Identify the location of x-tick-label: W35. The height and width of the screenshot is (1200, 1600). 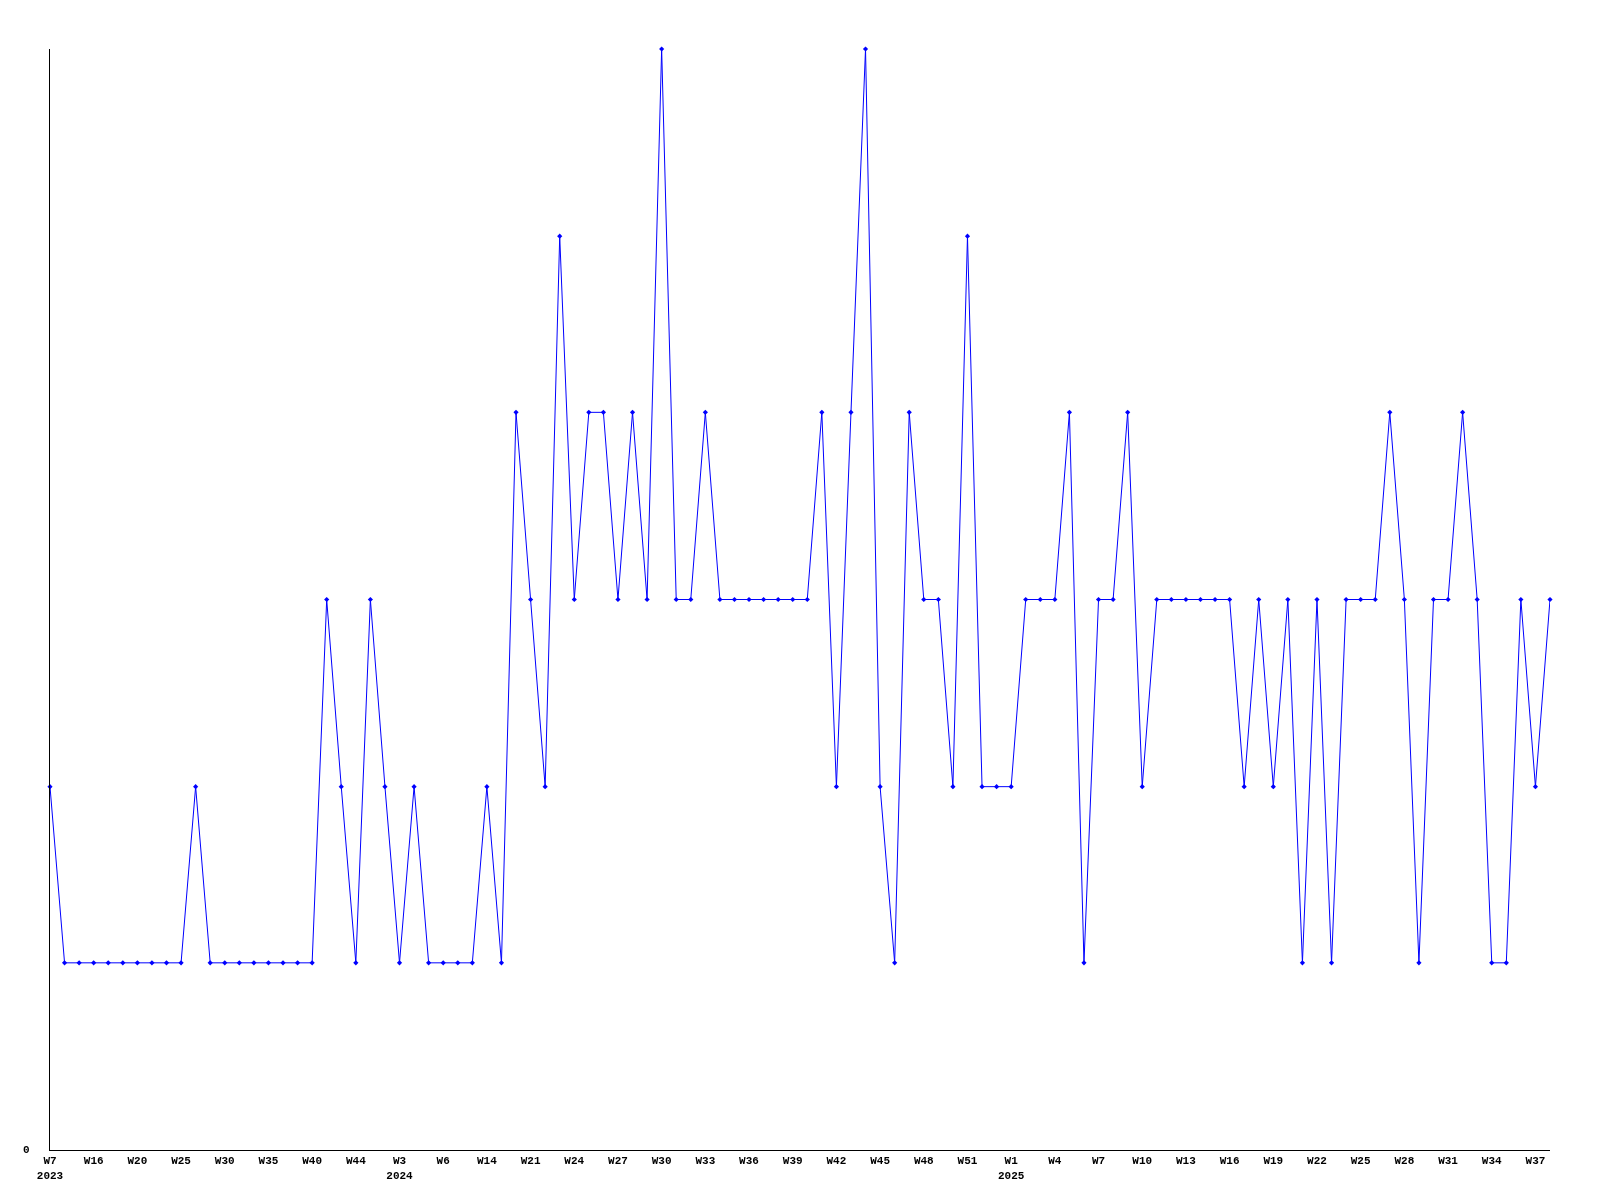
(268, 1161).